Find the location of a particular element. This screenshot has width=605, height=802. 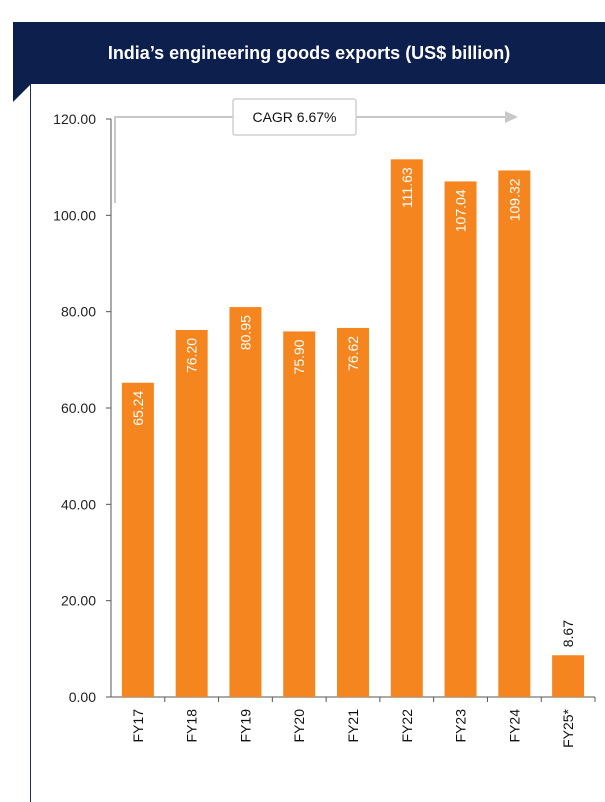

x-tick-label: FY20 is located at coordinates (299, 726).